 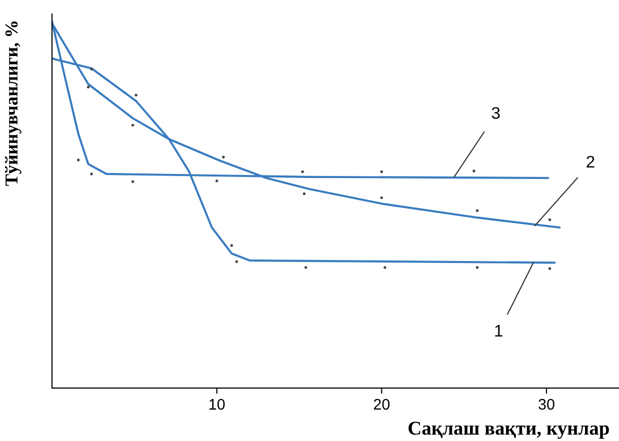 I want to click on annotation: 3, so click(x=496, y=113).